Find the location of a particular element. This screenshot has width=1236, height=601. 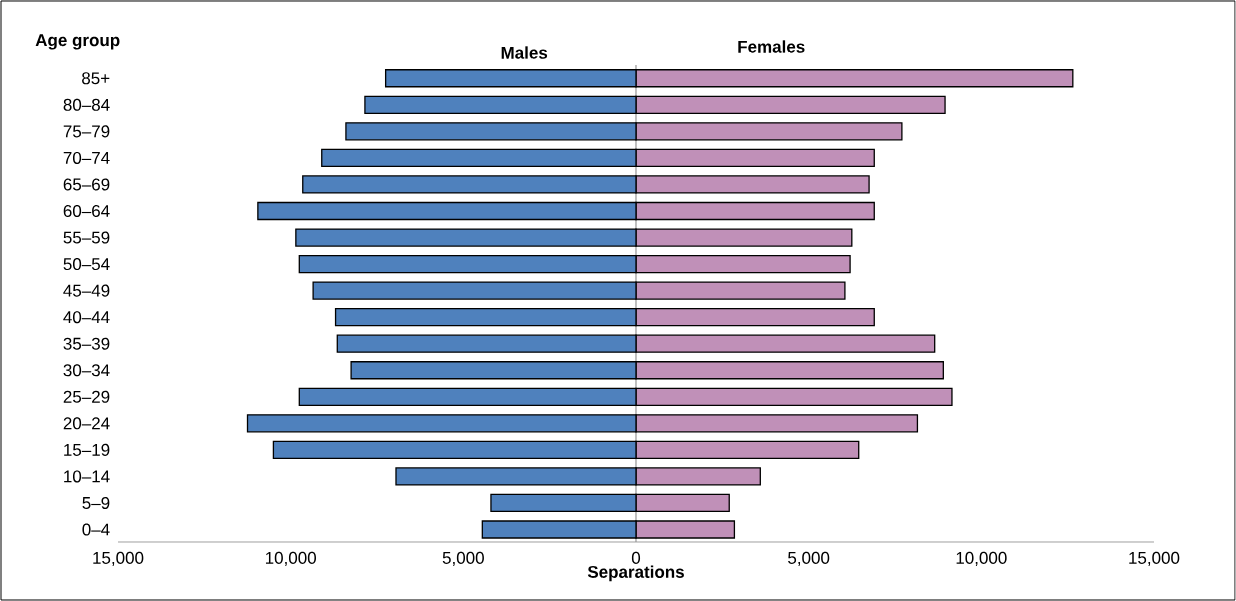

y-tick-label: 0–4 is located at coordinates (96, 529).